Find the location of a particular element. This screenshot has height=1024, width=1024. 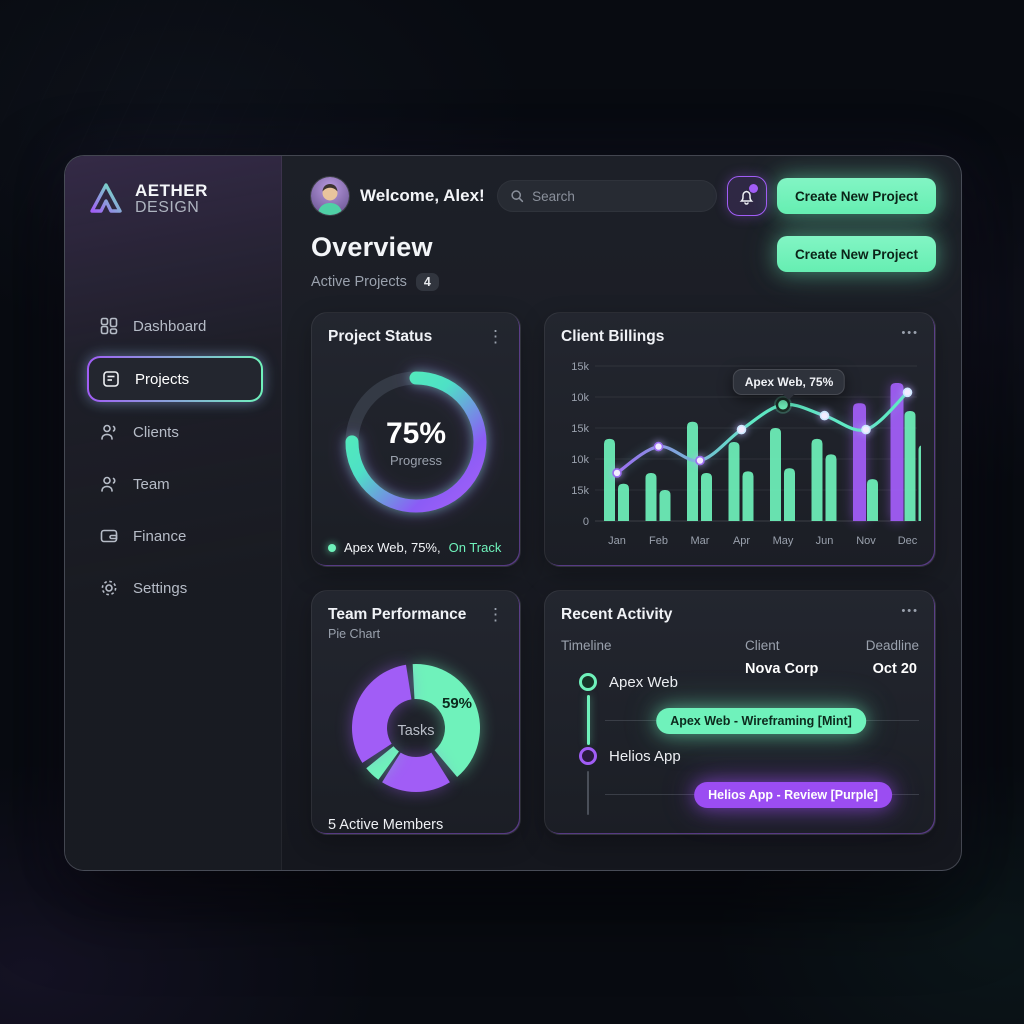

topbar: Welcome, Alex! Create New Project is located at coordinates (623, 196).